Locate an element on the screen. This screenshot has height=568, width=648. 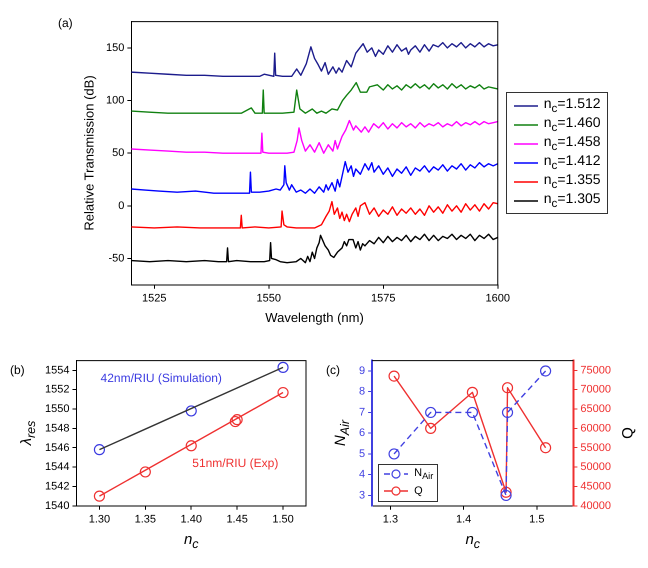
legend-label: N$_{Air}$ is located at coordinates (424, 474).